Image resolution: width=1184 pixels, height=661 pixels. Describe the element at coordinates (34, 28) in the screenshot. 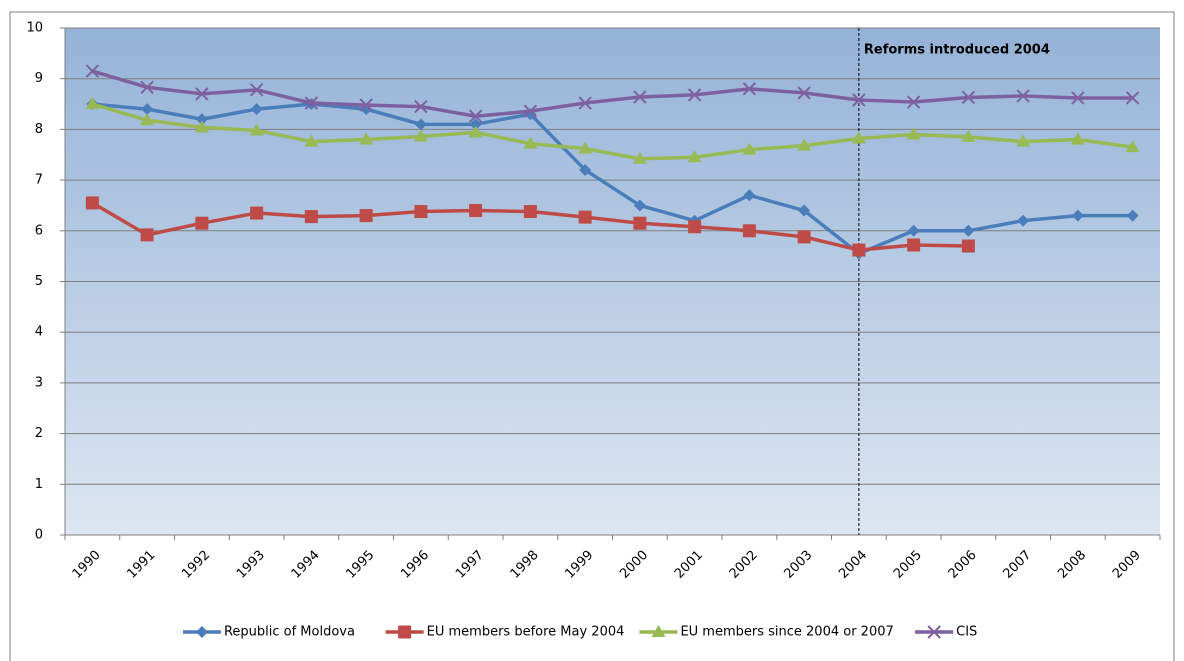

I see `y-tick-label: 10` at that location.